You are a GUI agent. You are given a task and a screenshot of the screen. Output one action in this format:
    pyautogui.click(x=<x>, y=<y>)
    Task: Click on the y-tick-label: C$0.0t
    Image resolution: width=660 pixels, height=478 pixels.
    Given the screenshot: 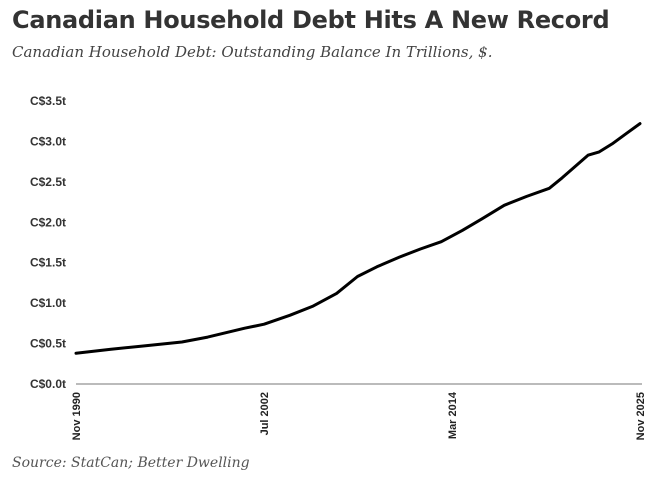 What is the action you would take?
    pyautogui.click(x=48, y=384)
    